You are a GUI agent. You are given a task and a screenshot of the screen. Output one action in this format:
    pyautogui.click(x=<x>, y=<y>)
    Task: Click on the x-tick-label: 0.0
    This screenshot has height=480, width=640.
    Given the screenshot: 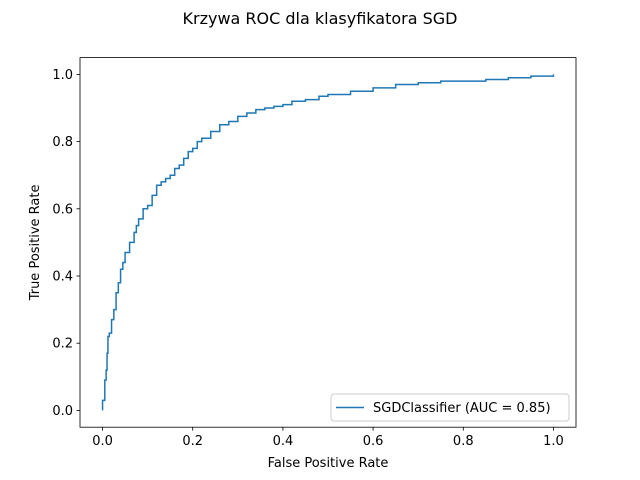 What is the action you would take?
    pyautogui.click(x=102, y=441)
    